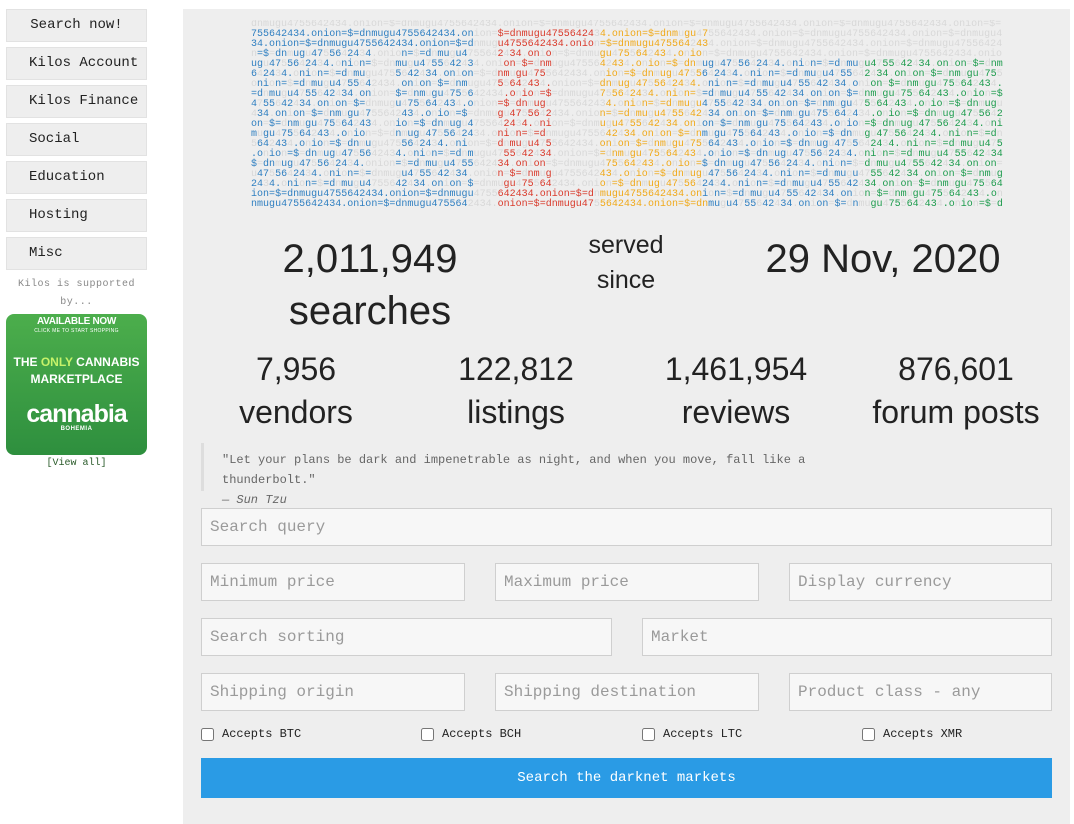  What do you see at coordinates (333, 692) in the screenshot?
I see `shipping-origin-select` at bounding box center [333, 692].